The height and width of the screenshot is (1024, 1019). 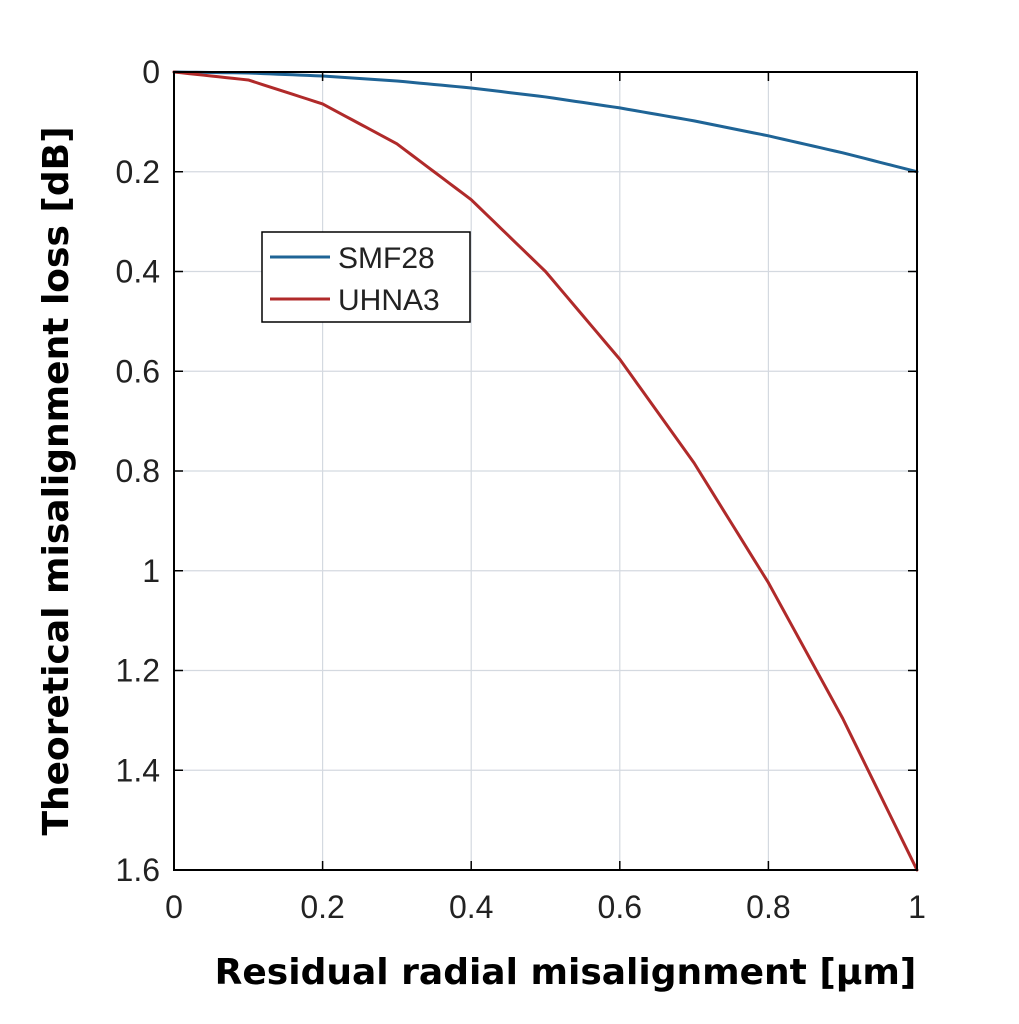 What do you see at coordinates (138, 870) in the screenshot?
I see `y-tick-label: 1.6` at bounding box center [138, 870].